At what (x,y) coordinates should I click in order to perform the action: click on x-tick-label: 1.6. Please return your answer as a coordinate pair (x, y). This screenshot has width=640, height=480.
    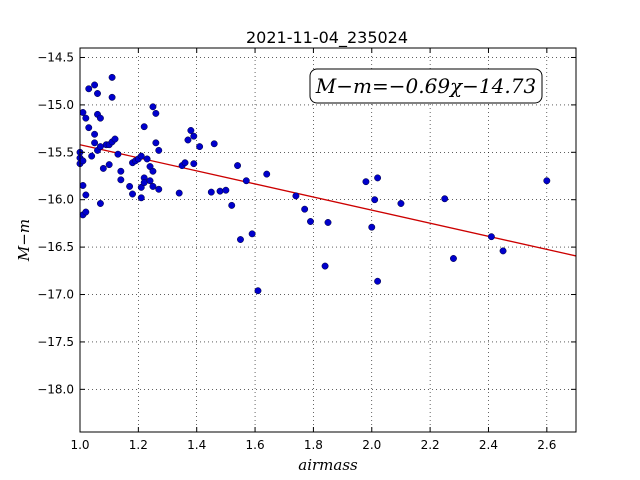
    Looking at the image, I should click on (255, 445).